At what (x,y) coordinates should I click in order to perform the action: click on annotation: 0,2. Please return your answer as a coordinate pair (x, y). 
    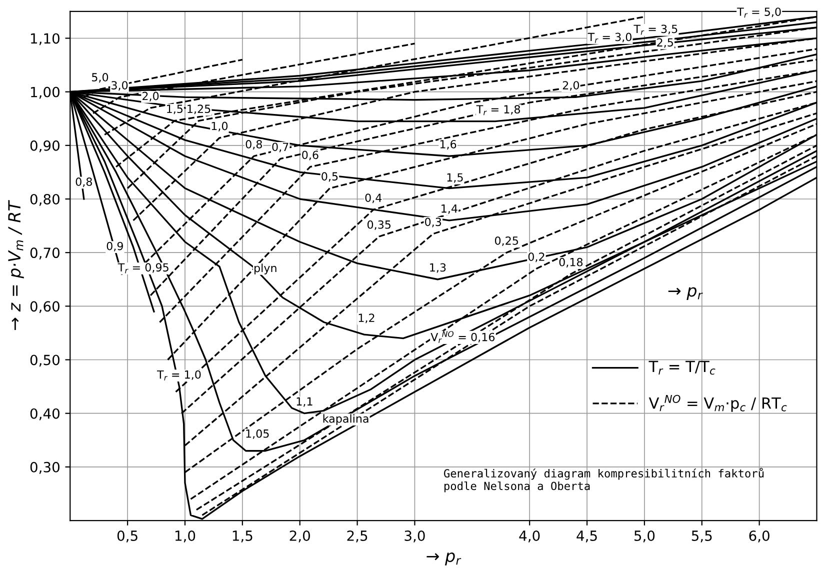
    Looking at the image, I should click on (536, 257).